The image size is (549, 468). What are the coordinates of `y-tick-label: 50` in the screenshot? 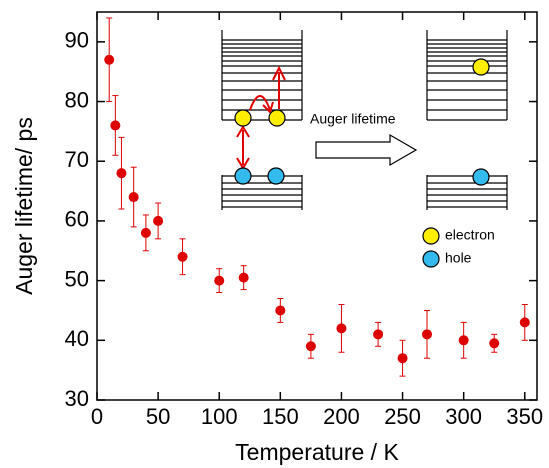 It's located at (77, 278).